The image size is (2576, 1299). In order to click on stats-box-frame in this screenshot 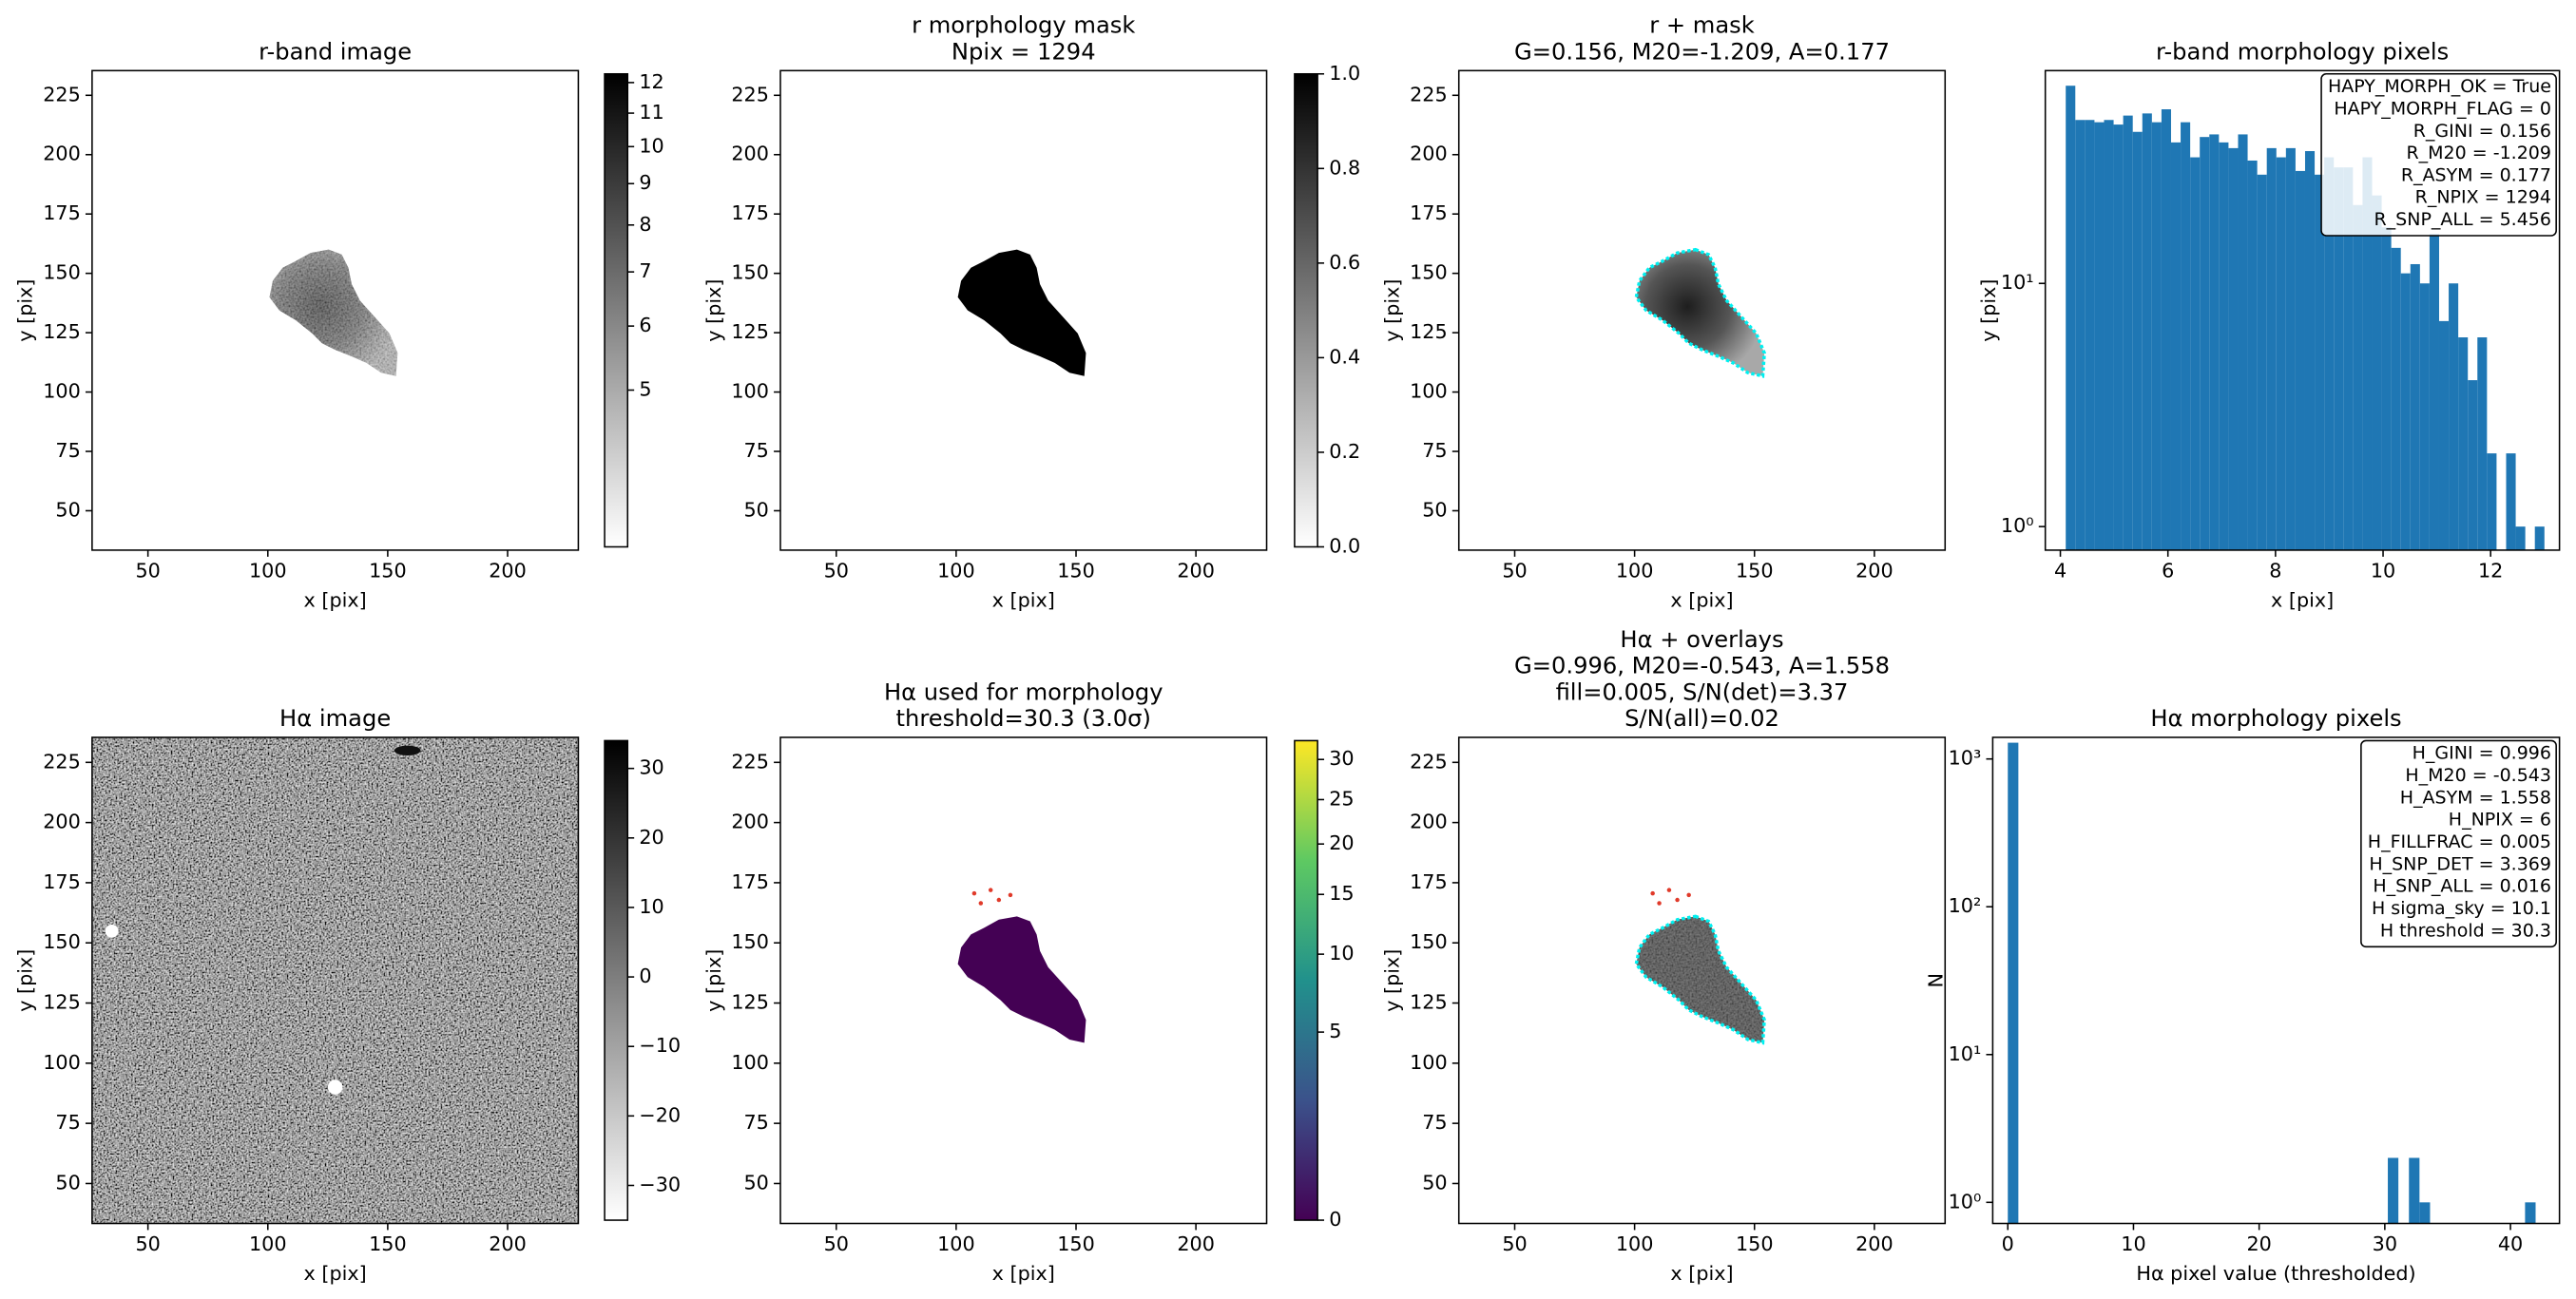, I will do `click(2438, 154)`.